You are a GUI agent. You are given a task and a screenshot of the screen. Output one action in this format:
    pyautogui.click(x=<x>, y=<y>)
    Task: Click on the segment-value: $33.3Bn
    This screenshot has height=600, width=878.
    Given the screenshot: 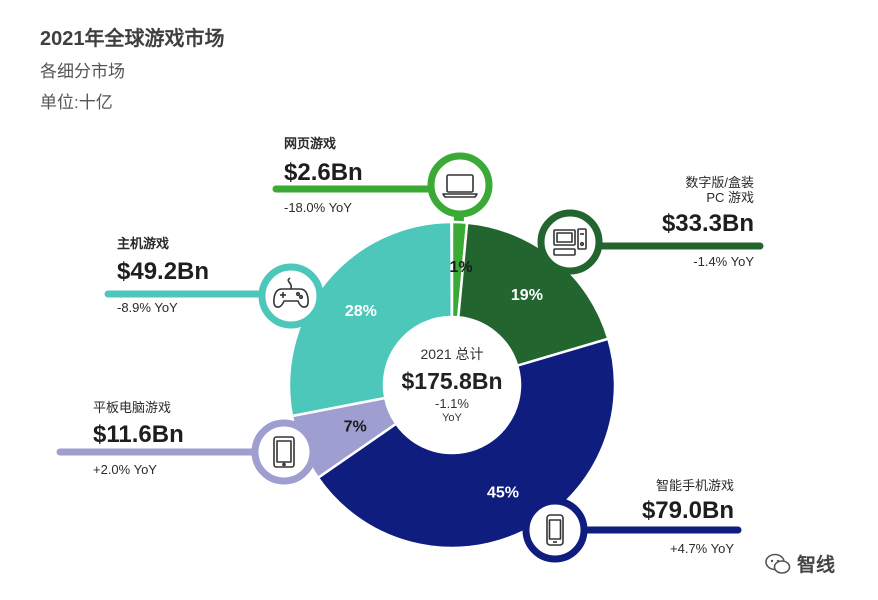 What is the action you would take?
    pyautogui.click(x=708, y=223)
    